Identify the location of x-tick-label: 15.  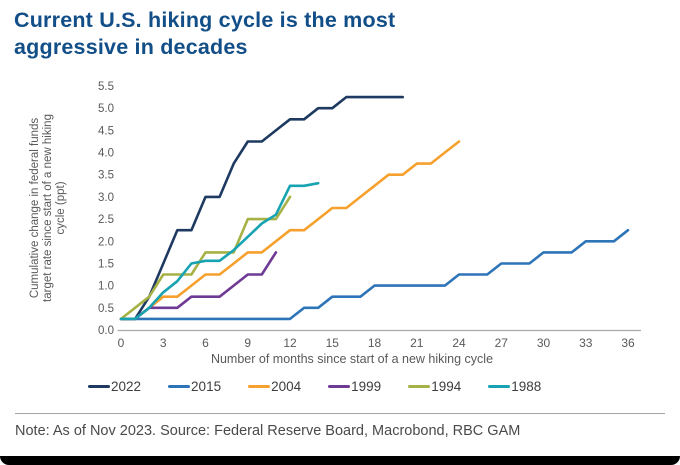
(333, 343).